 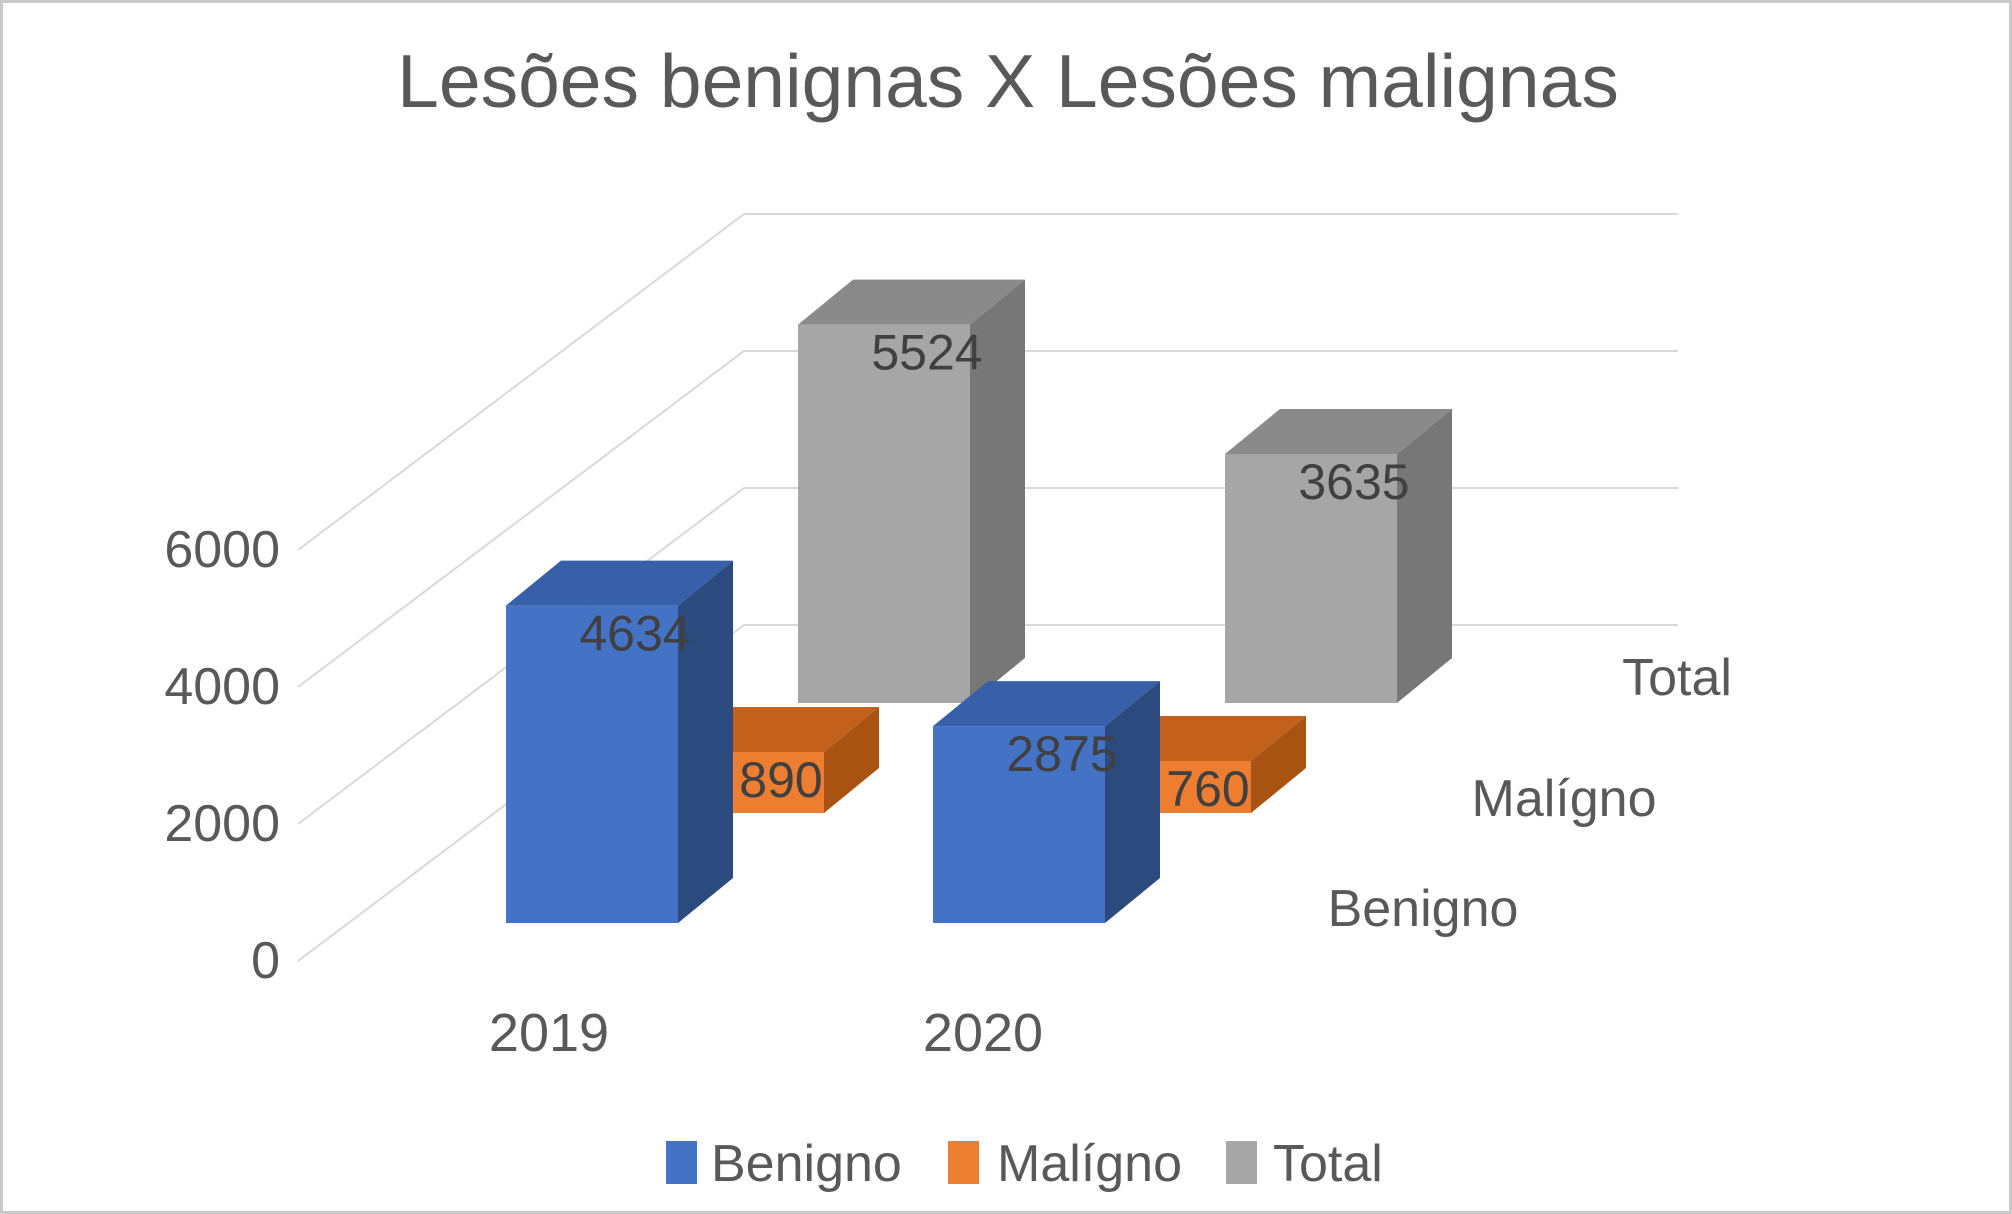 What do you see at coordinates (766, 1033) in the screenshot?
I see `x-axis: 2019 2020` at bounding box center [766, 1033].